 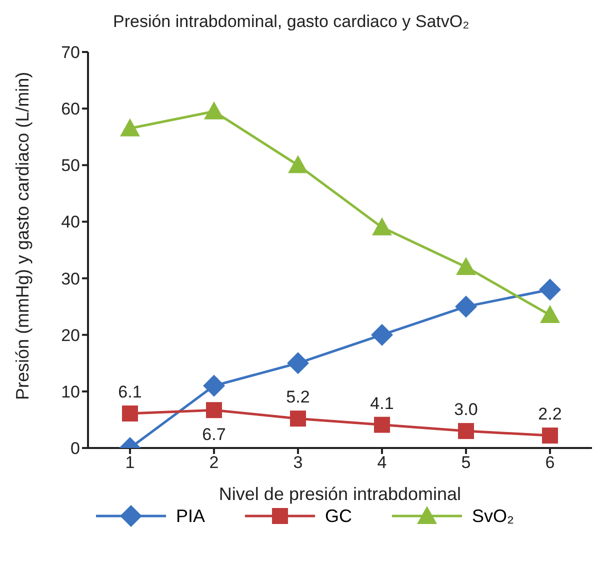 I want to click on legend-label: SvO₂, so click(x=493, y=516).